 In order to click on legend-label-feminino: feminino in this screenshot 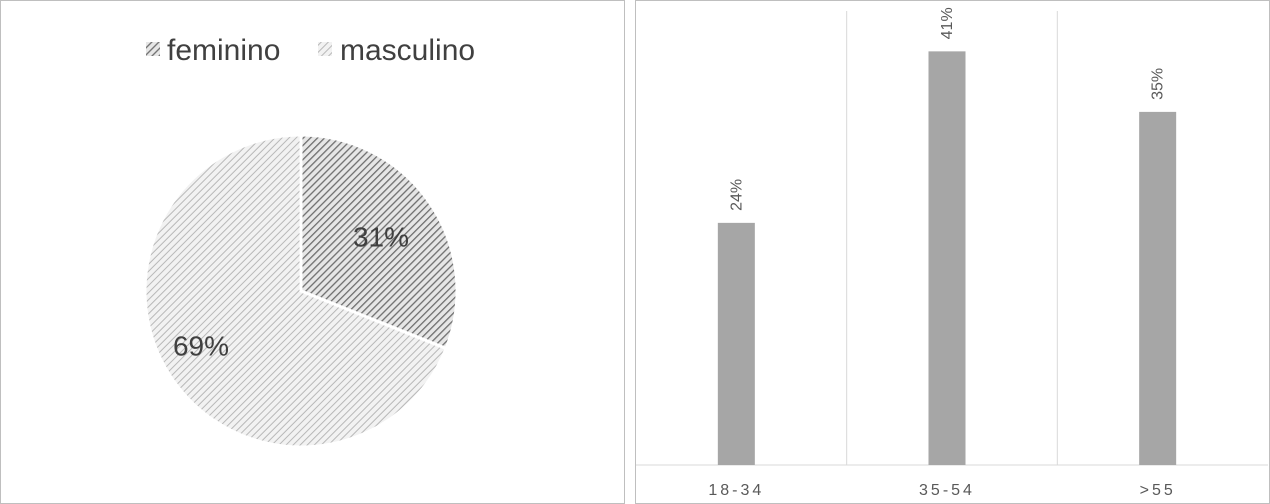, I will do `click(223, 50)`.